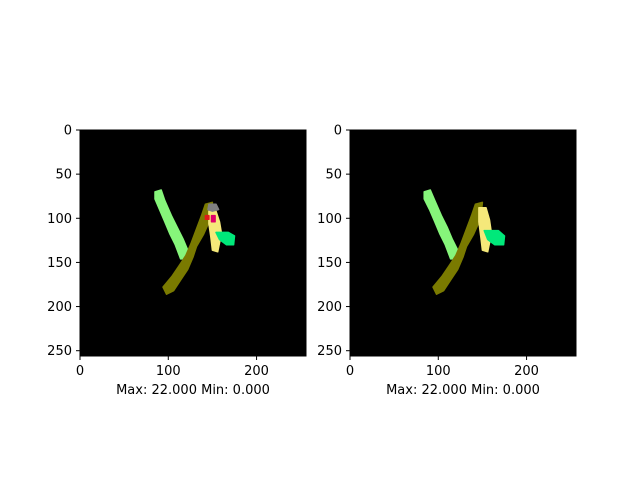  I want to click on right-x-axis-caption: Max: 22.000 Min: 0.000, so click(463, 390).